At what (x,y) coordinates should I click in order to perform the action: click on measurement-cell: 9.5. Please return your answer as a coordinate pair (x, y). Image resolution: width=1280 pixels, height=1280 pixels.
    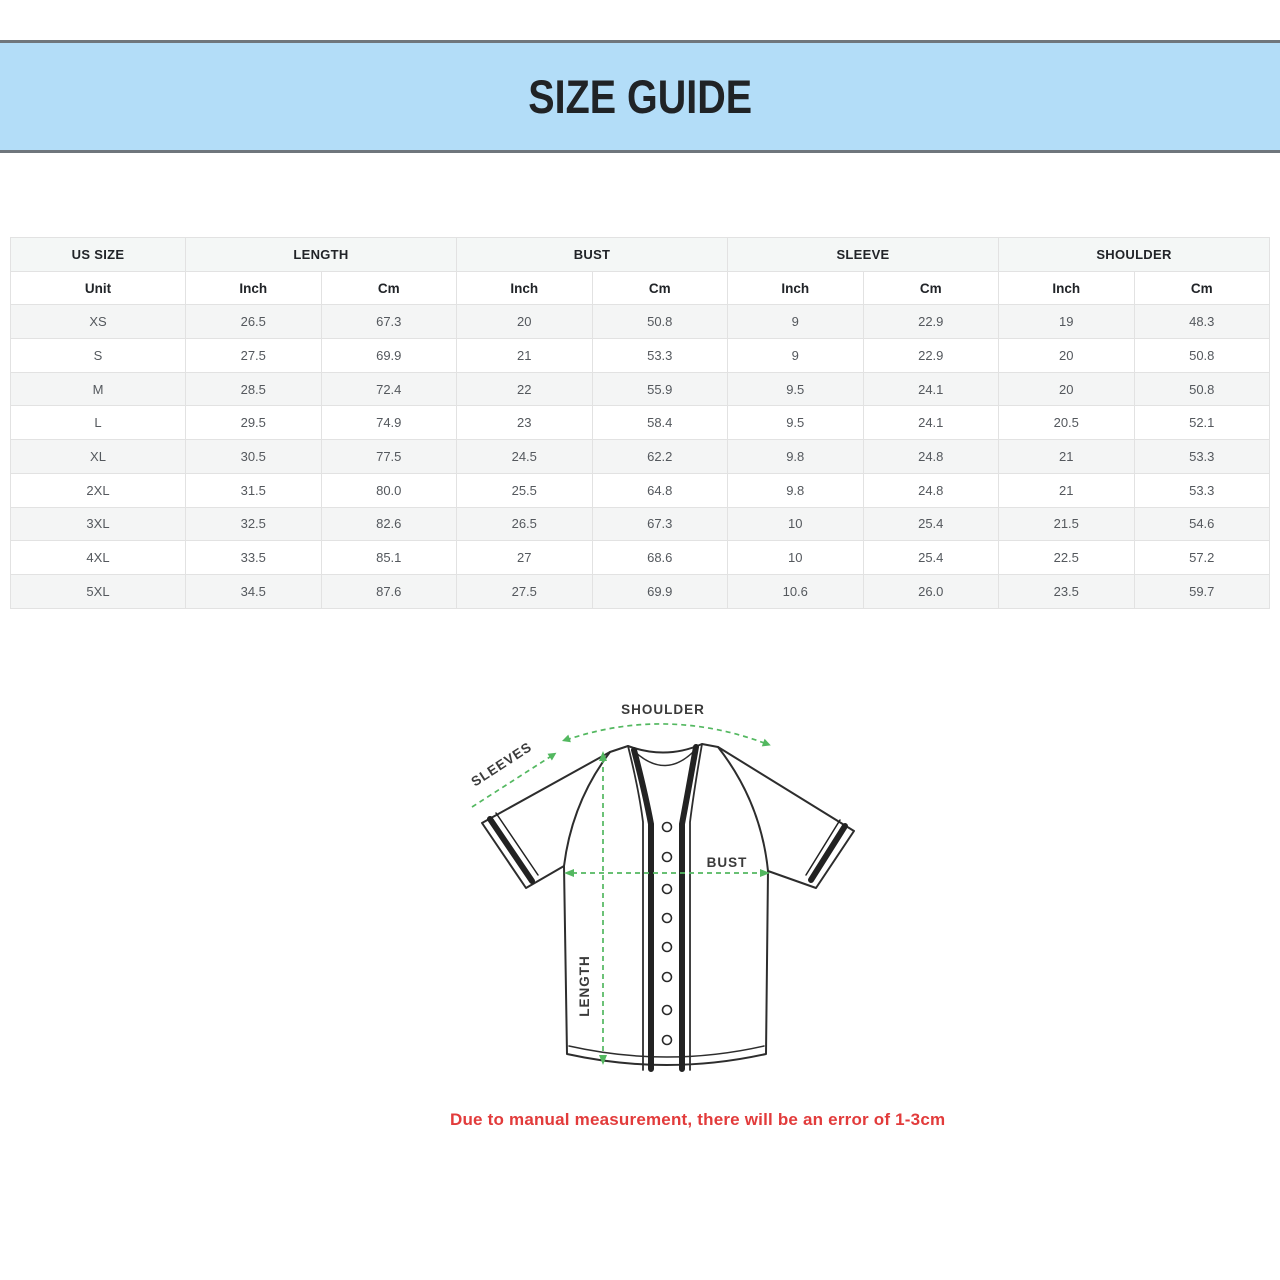
    Looking at the image, I should click on (795, 423).